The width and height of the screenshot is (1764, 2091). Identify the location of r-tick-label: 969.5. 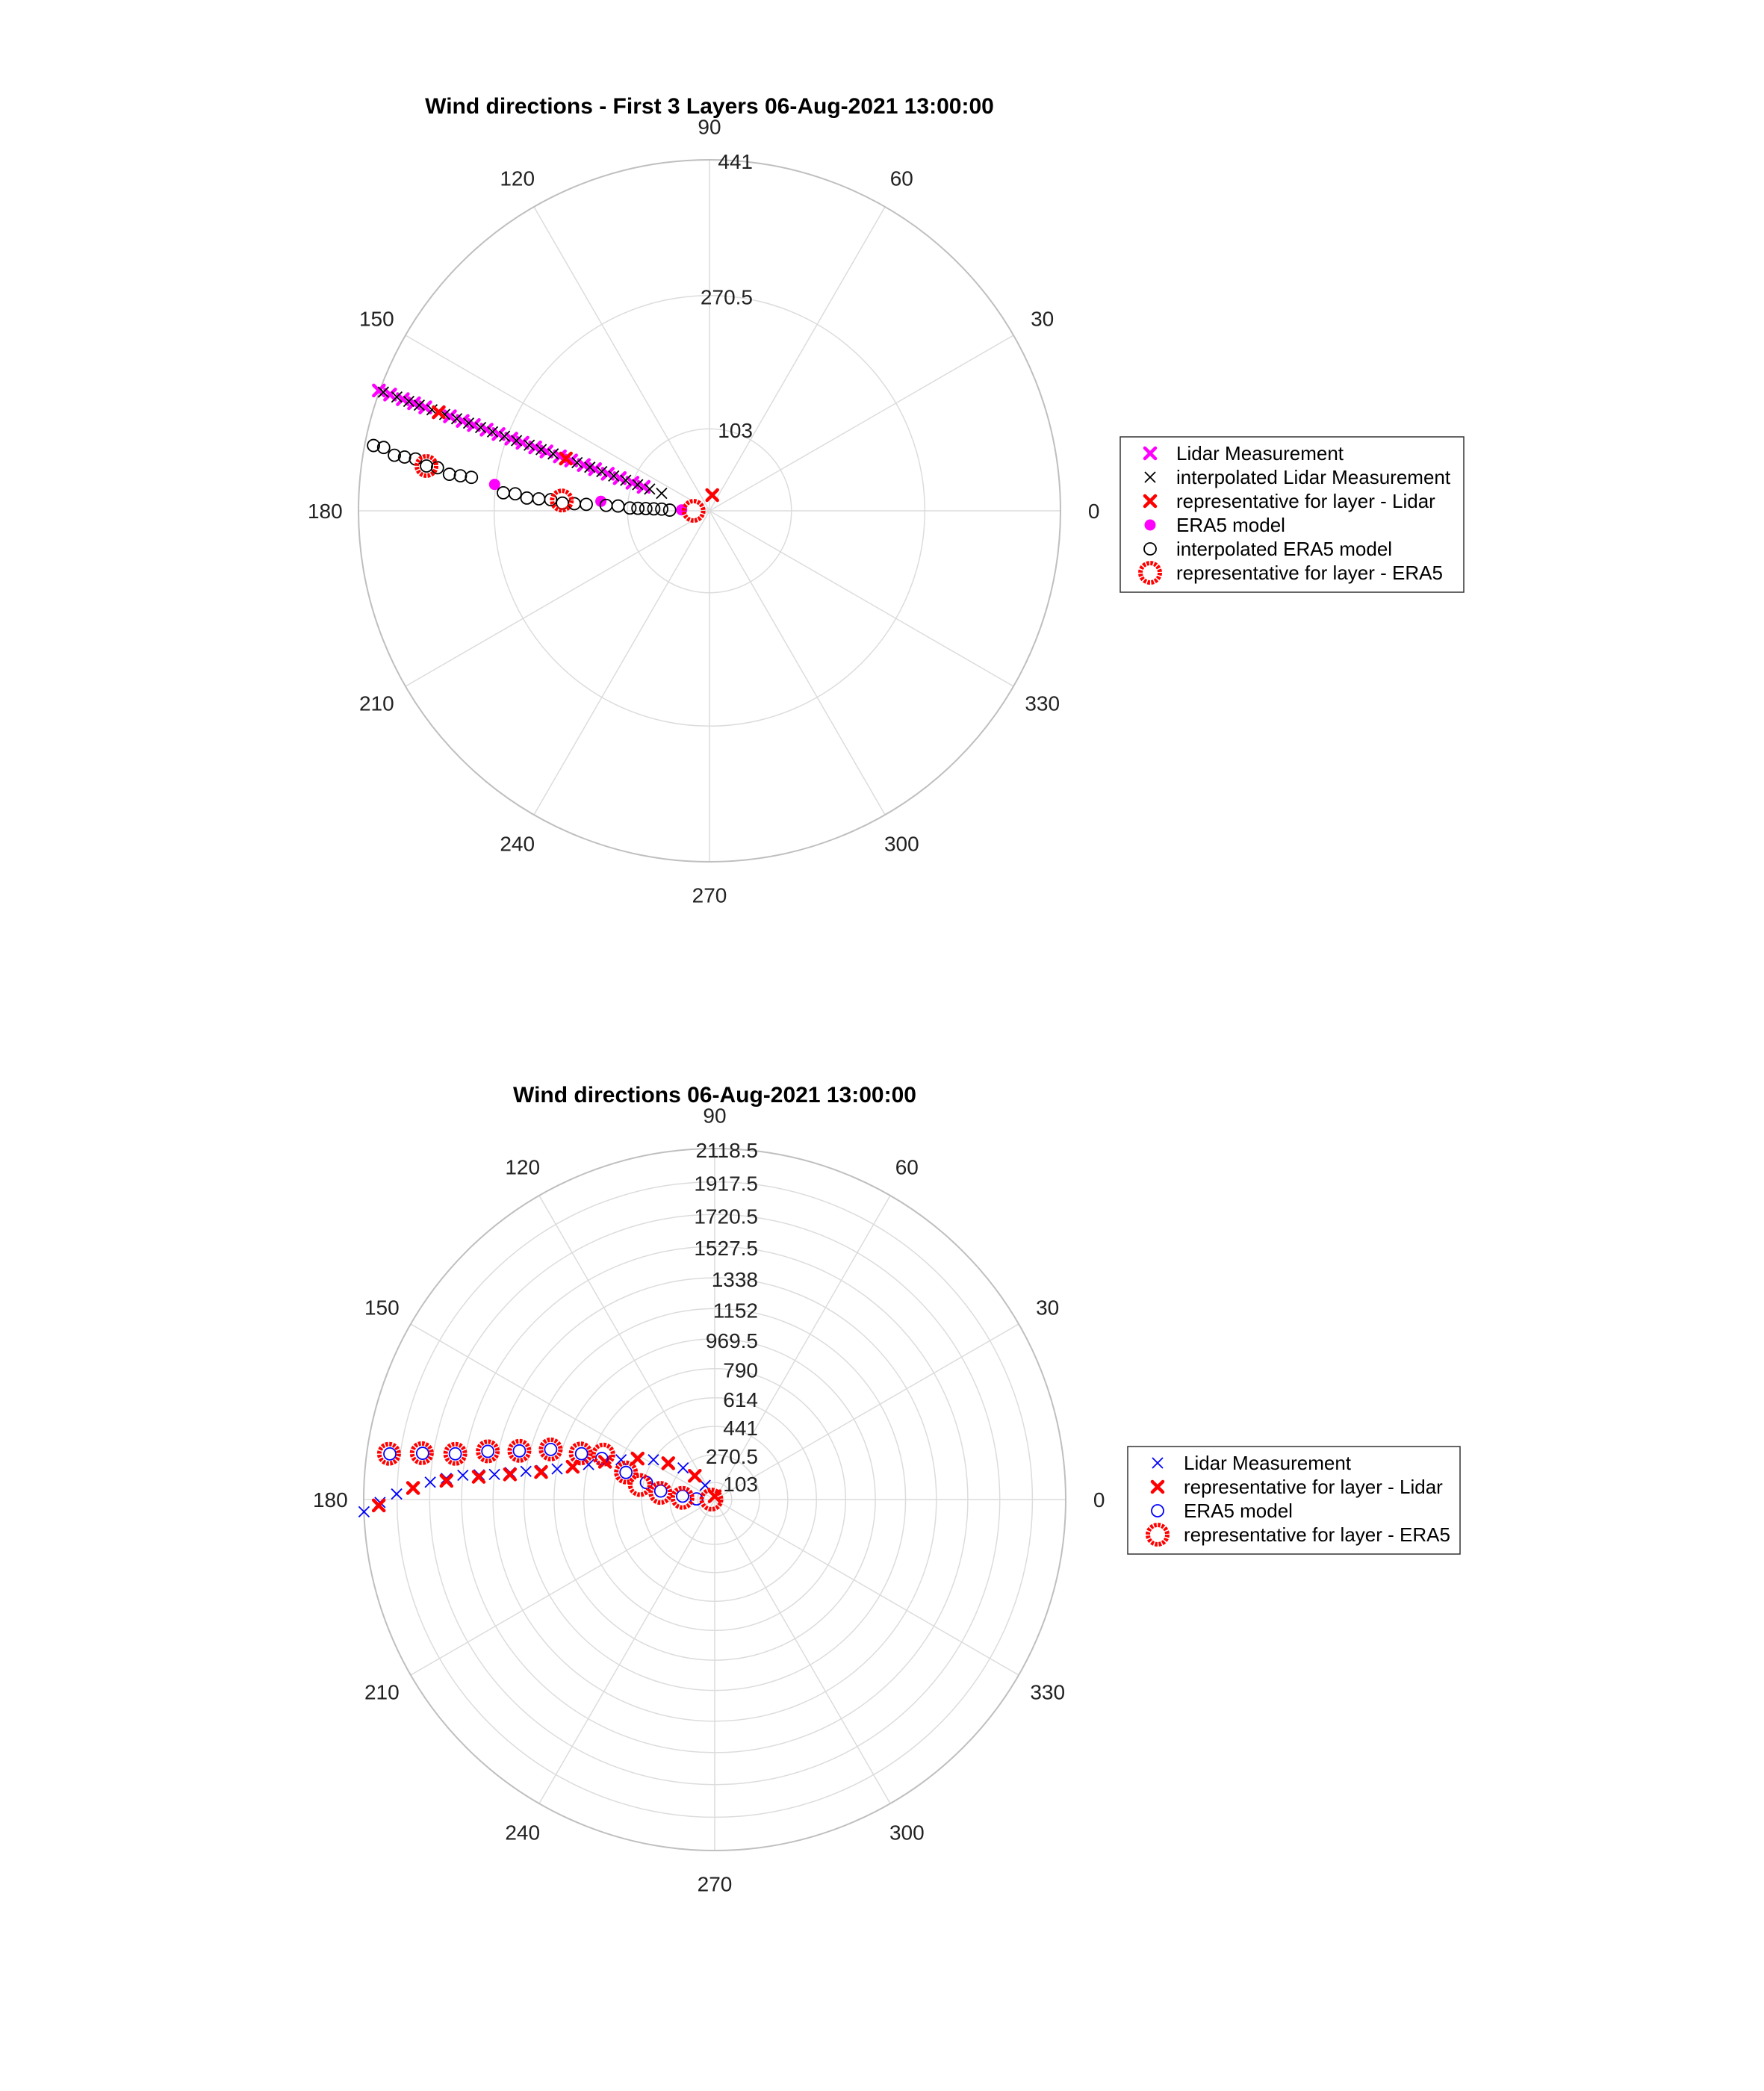
(732, 1340).